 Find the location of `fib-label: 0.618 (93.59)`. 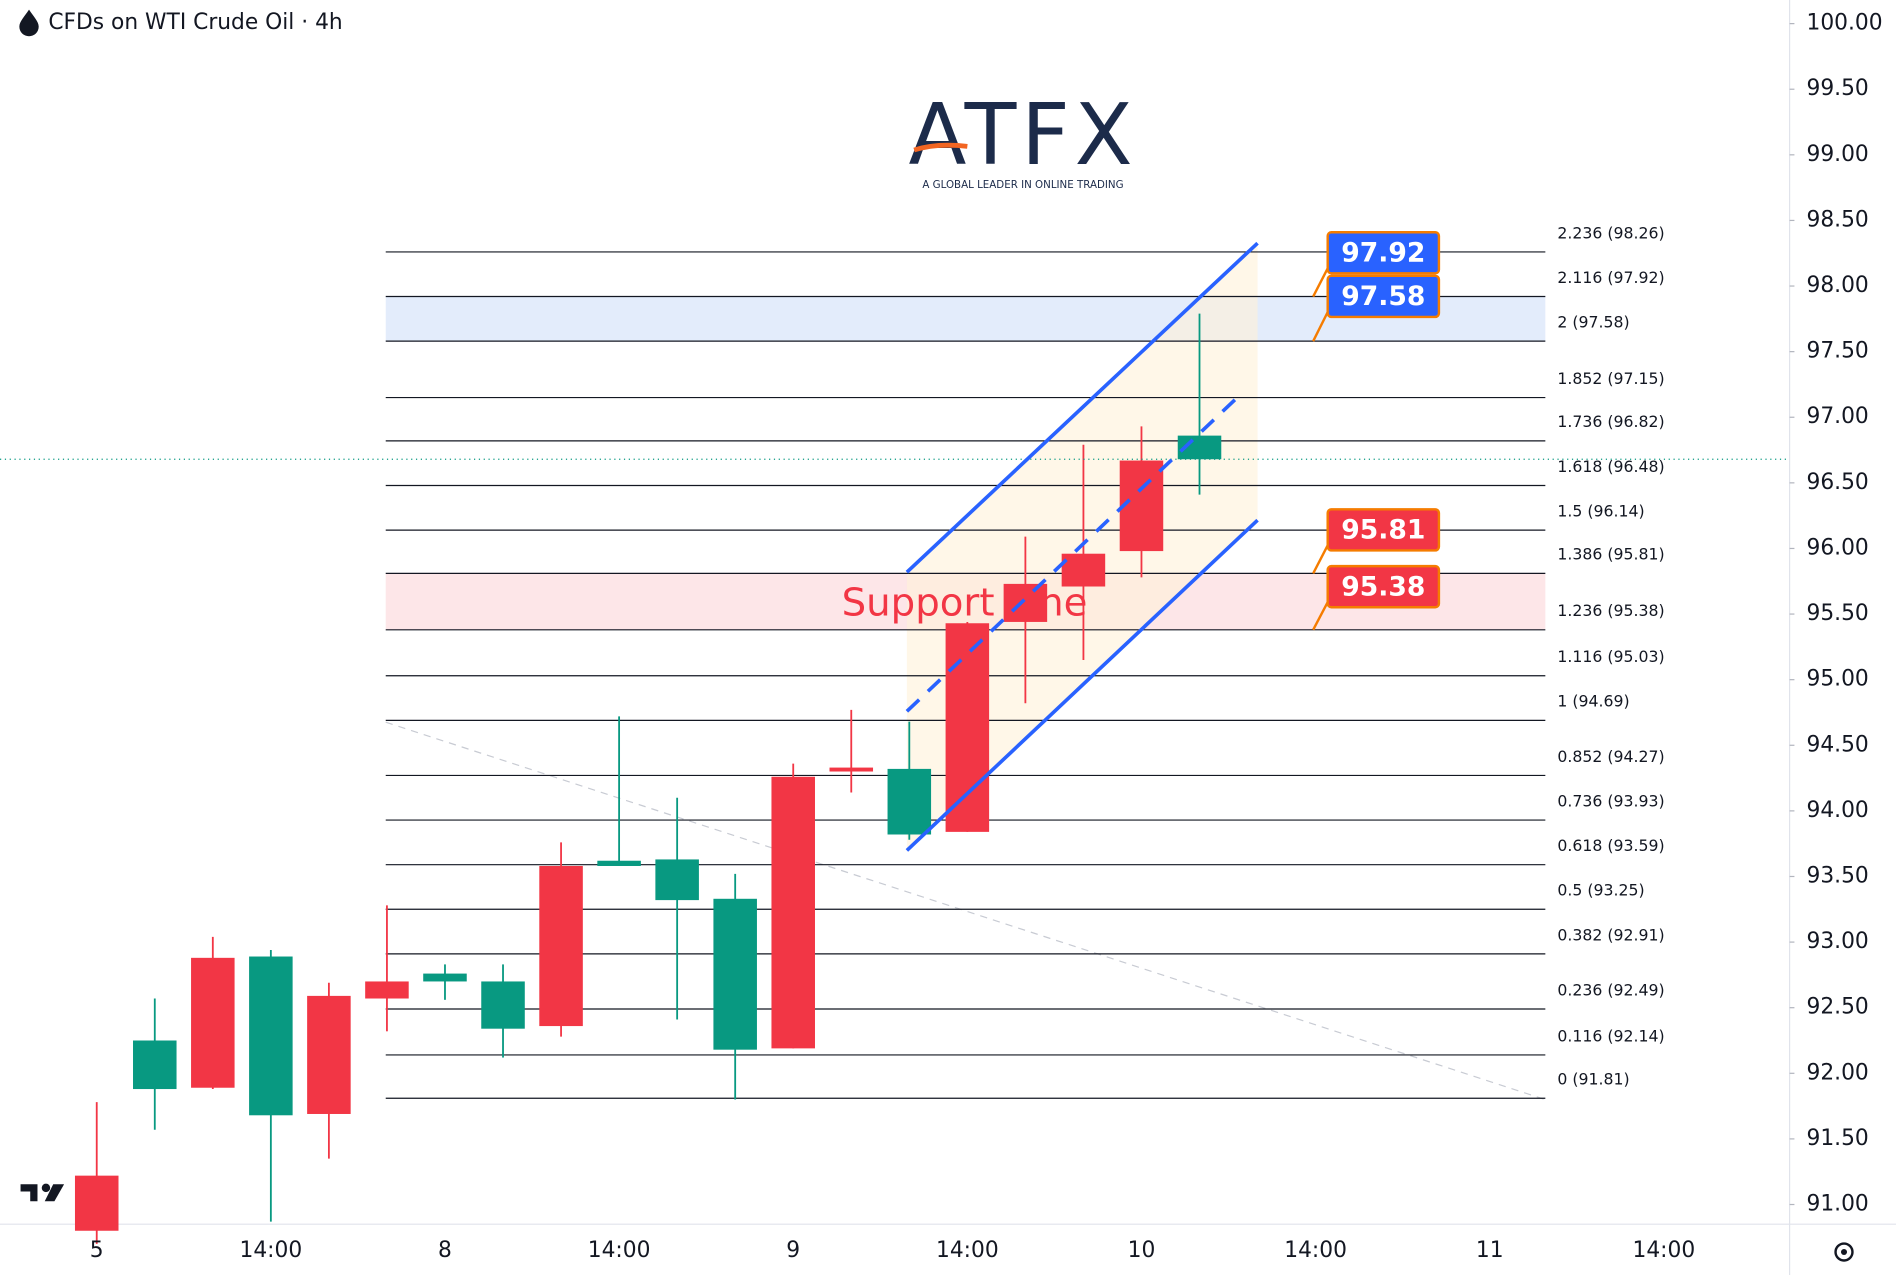

fib-label: 0.618 (93.59) is located at coordinates (1610, 845).